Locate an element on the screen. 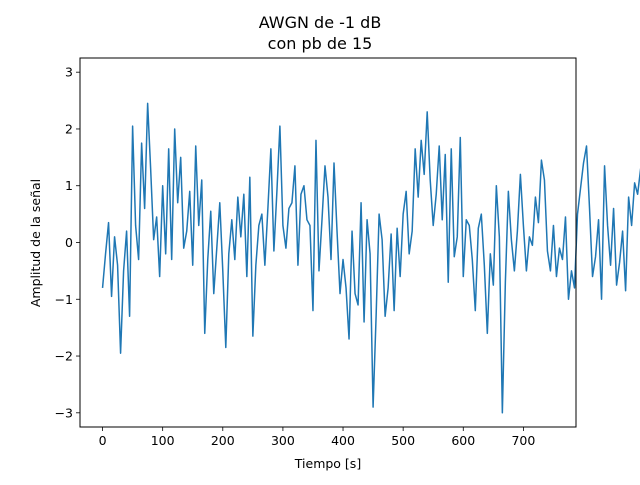 The height and width of the screenshot is (485, 640). y-tick-label: 1 is located at coordinates (69, 185).